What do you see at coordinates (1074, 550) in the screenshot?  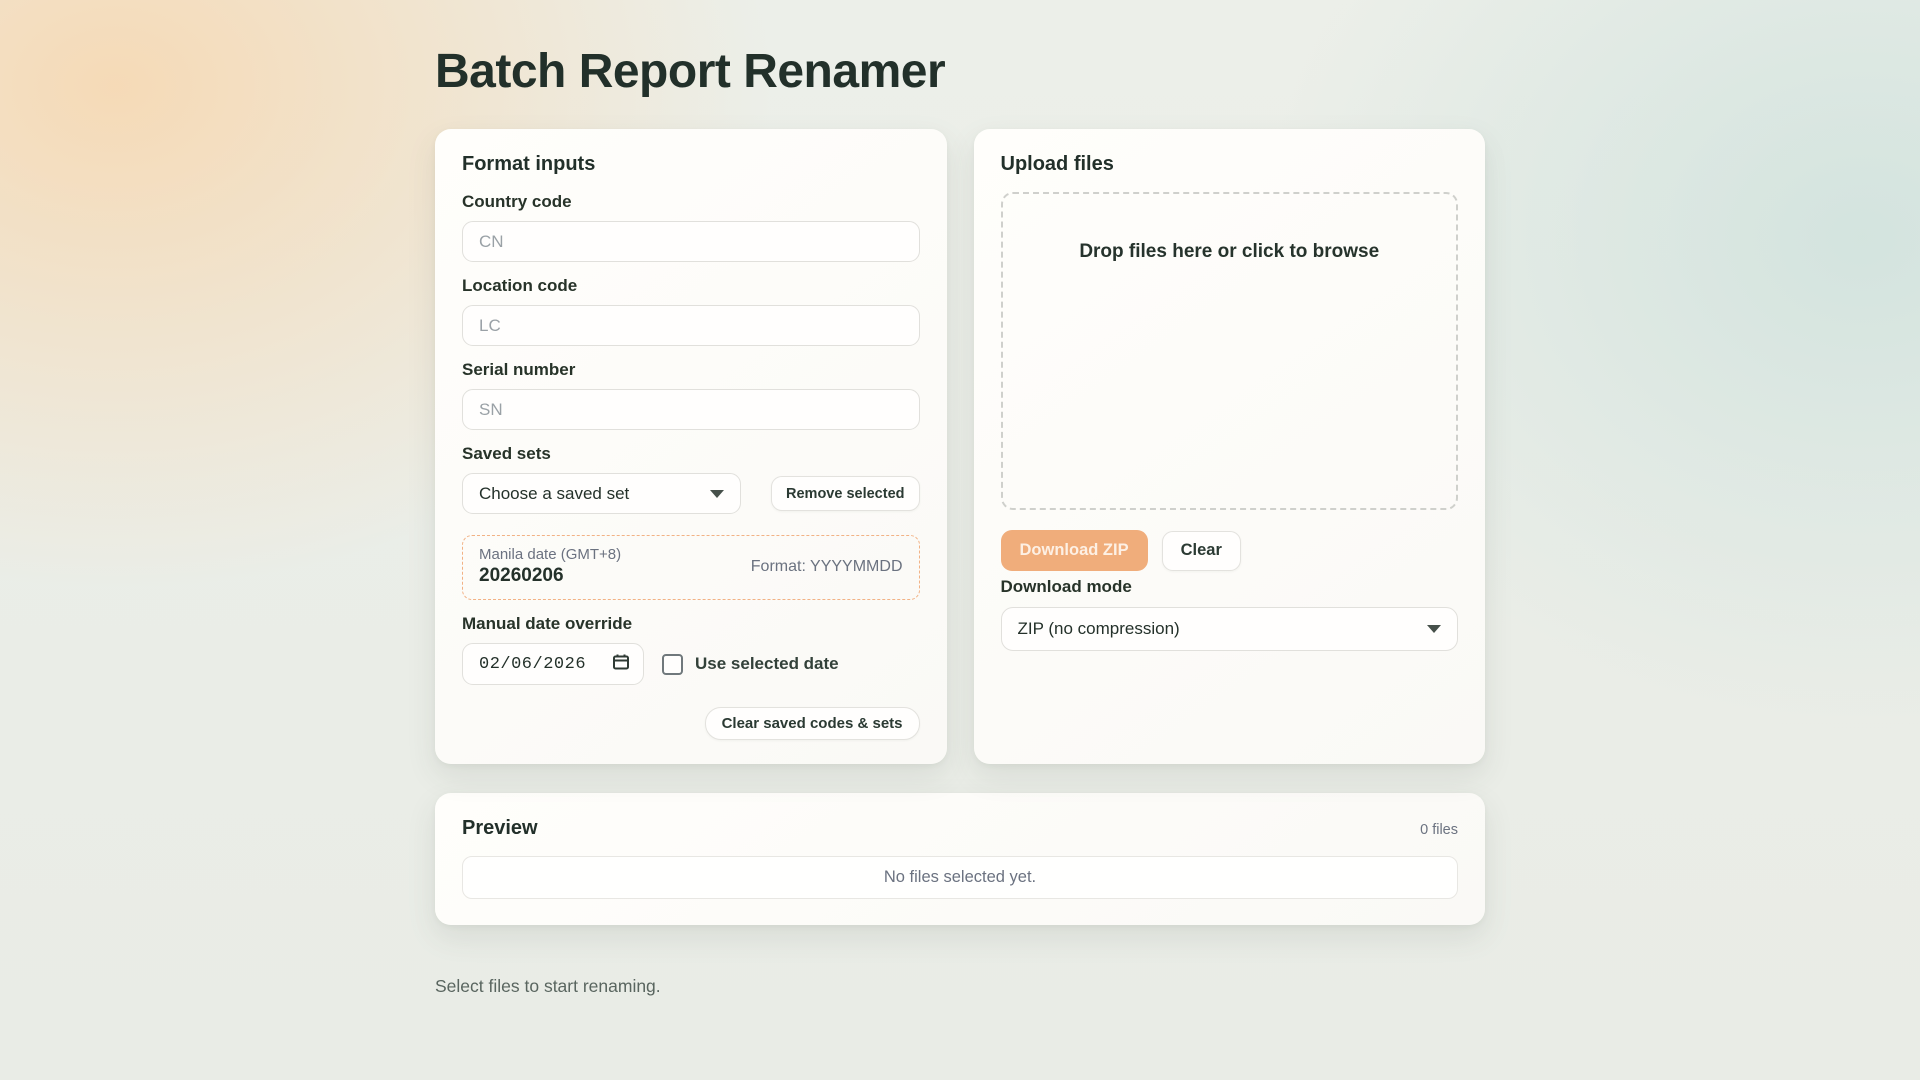 I see `download-zip-button: Download ZIP` at bounding box center [1074, 550].